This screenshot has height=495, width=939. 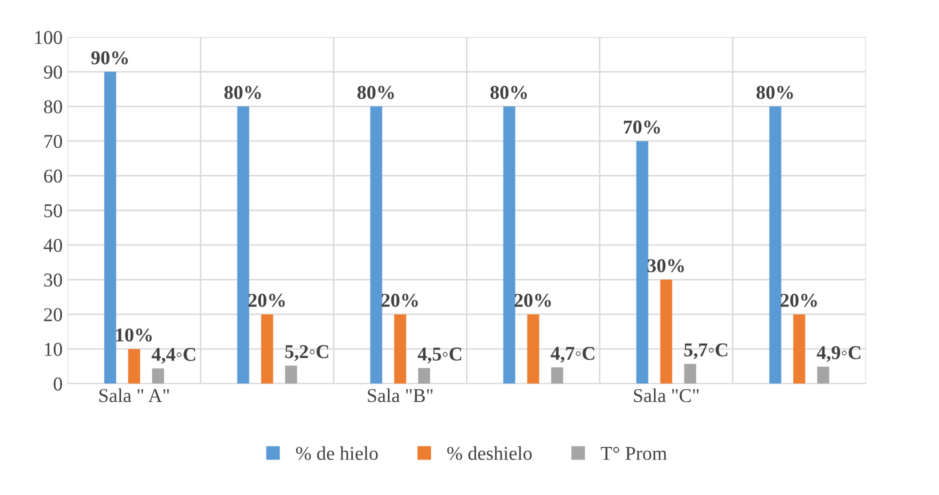 I want to click on data-label: 70%, so click(x=642, y=127).